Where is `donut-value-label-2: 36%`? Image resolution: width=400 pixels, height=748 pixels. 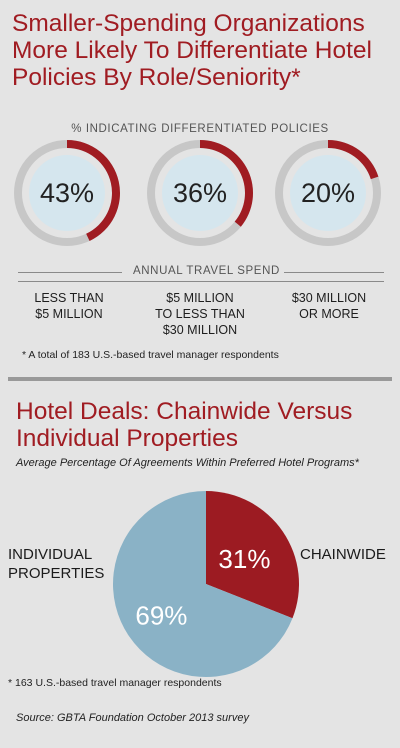
donut-value-label-2: 36% is located at coordinates (200, 193).